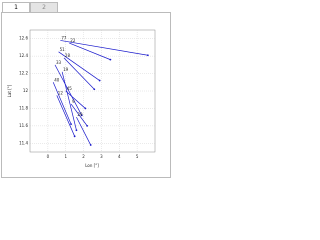 This screenshot has height=240, width=320. What do you see at coordinates (61, 92) in the screenshot?
I see `vector-label: 12` at bounding box center [61, 92].